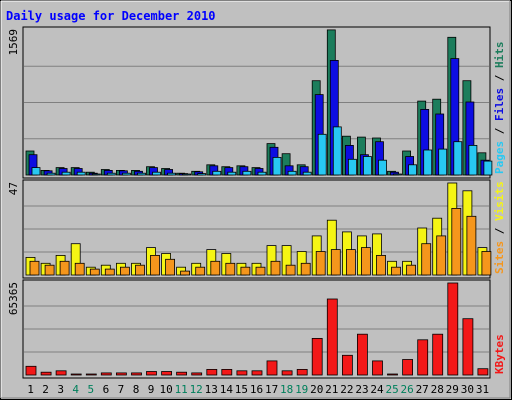 The image size is (512, 400). What do you see at coordinates (346, 389) in the screenshot?
I see `day-label-22: 22` at bounding box center [346, 389].